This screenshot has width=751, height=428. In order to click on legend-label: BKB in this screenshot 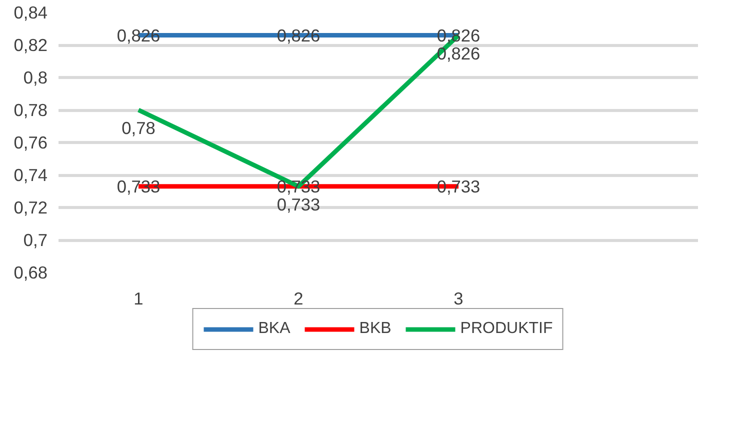, I will do `click(375, 329)`.